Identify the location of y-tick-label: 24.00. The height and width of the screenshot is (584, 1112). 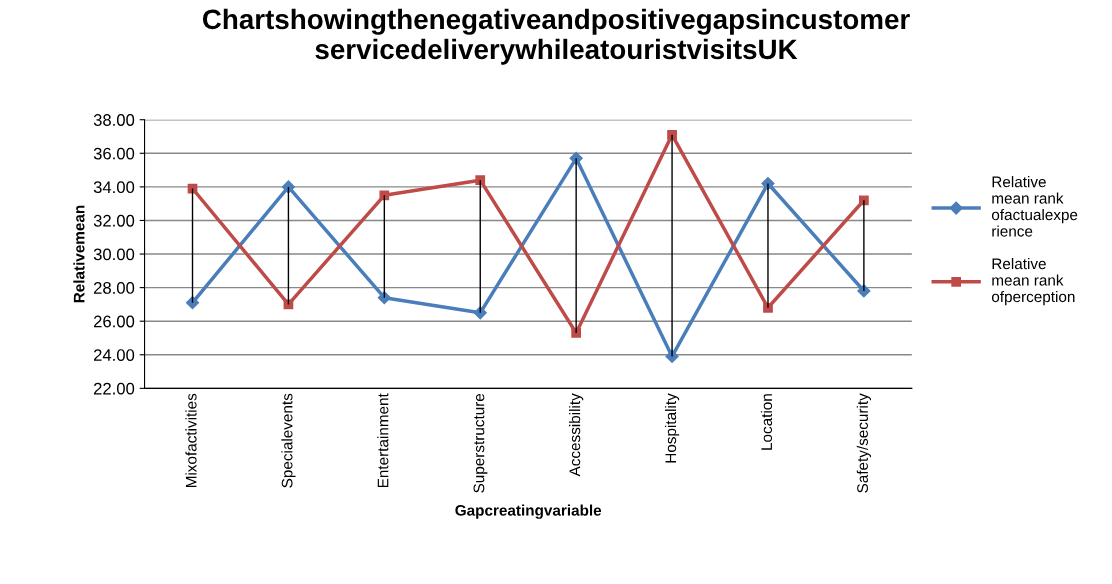
(114, 355).